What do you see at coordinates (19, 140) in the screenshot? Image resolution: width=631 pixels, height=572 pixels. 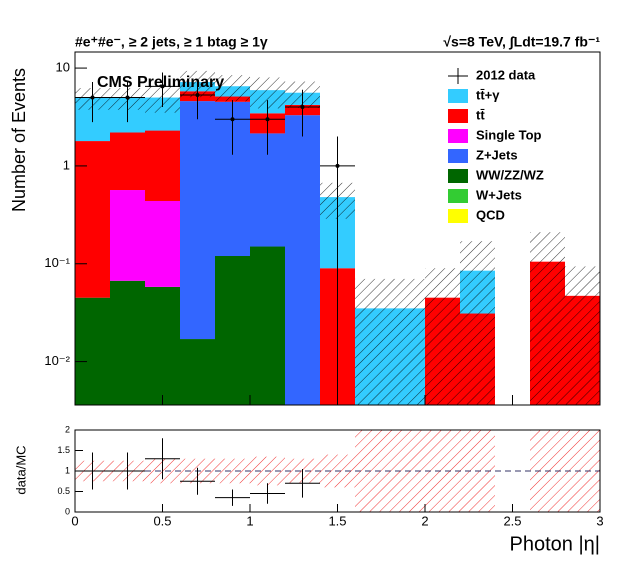 I see `y-axis-label: Number of Events` at bounding box center [19, 140].